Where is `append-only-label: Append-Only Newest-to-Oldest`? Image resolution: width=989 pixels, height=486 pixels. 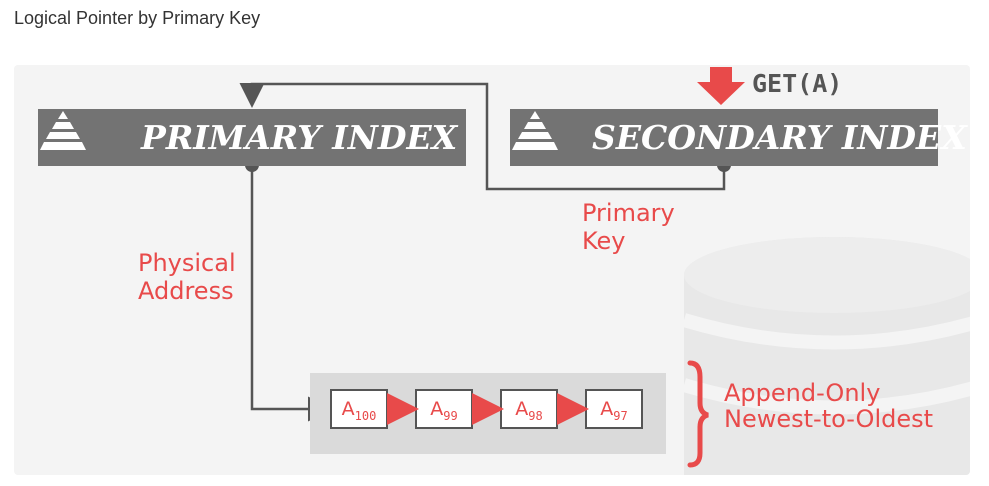 append-only-label: Append-Only Newest-to-Oldest is located at coordinates (828, 406).